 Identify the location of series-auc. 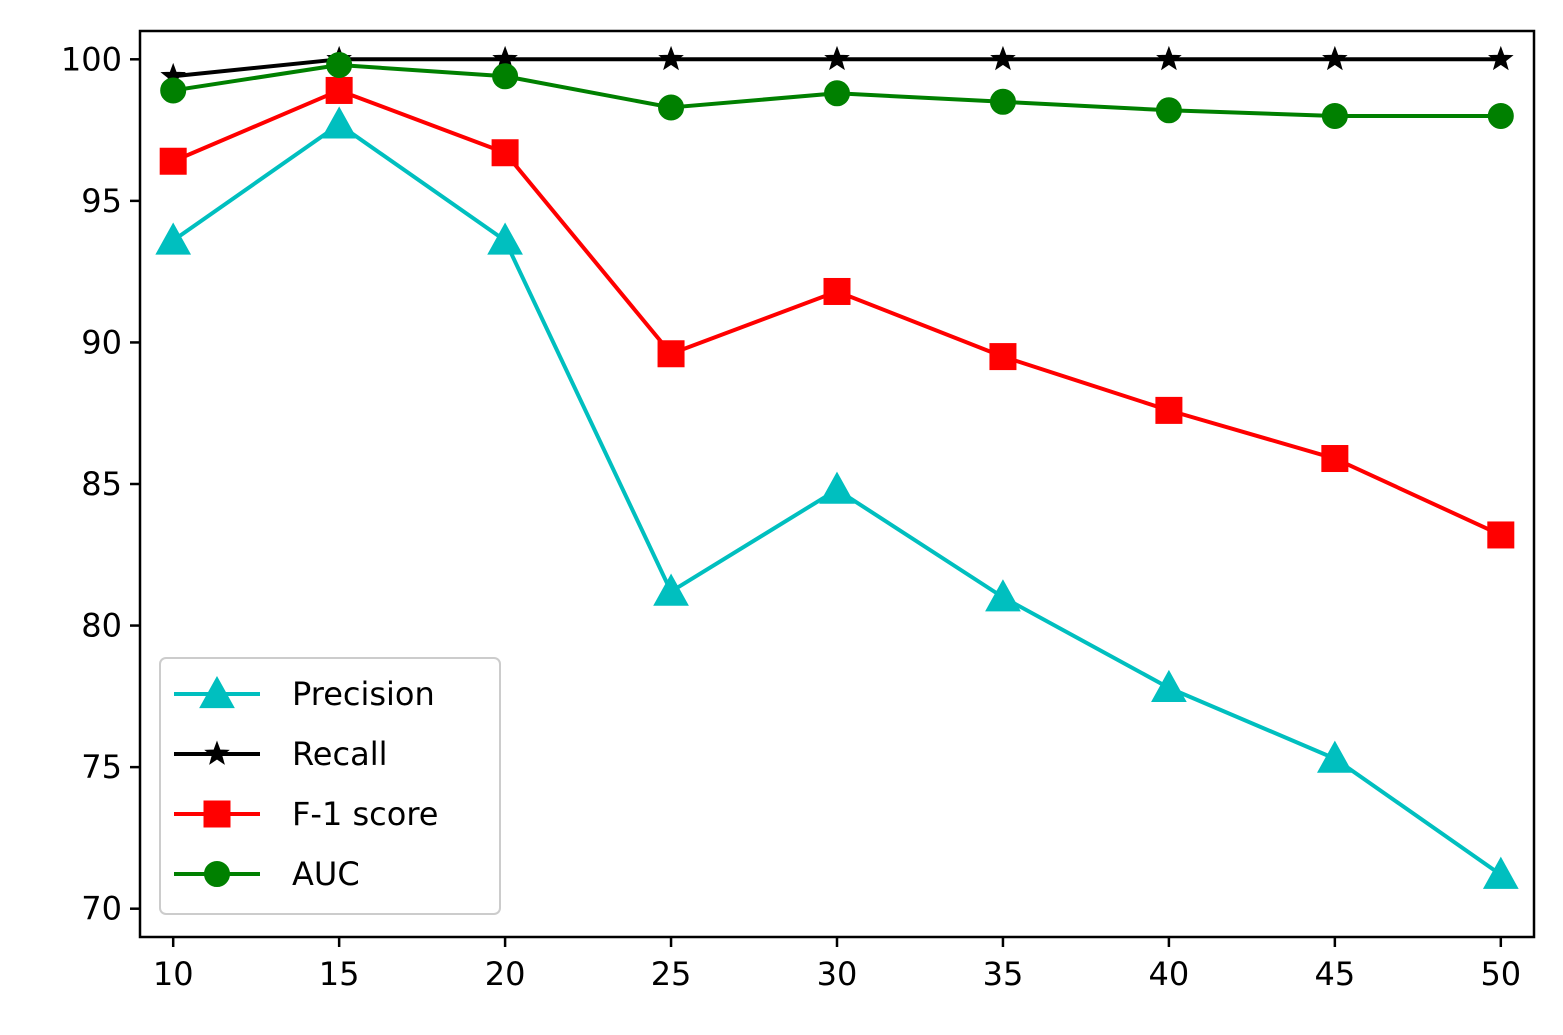
(837, 90).